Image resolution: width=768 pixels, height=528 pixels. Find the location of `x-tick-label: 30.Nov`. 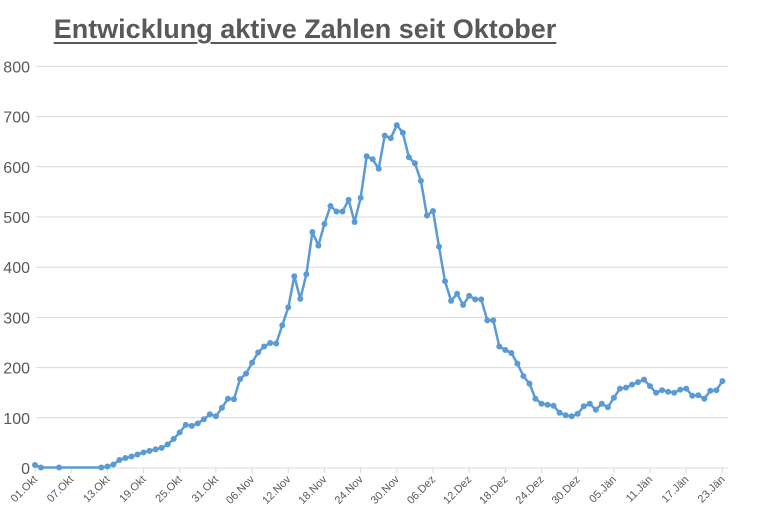

x-tick-label: 30.Nov is located at coordinates (385, 489).